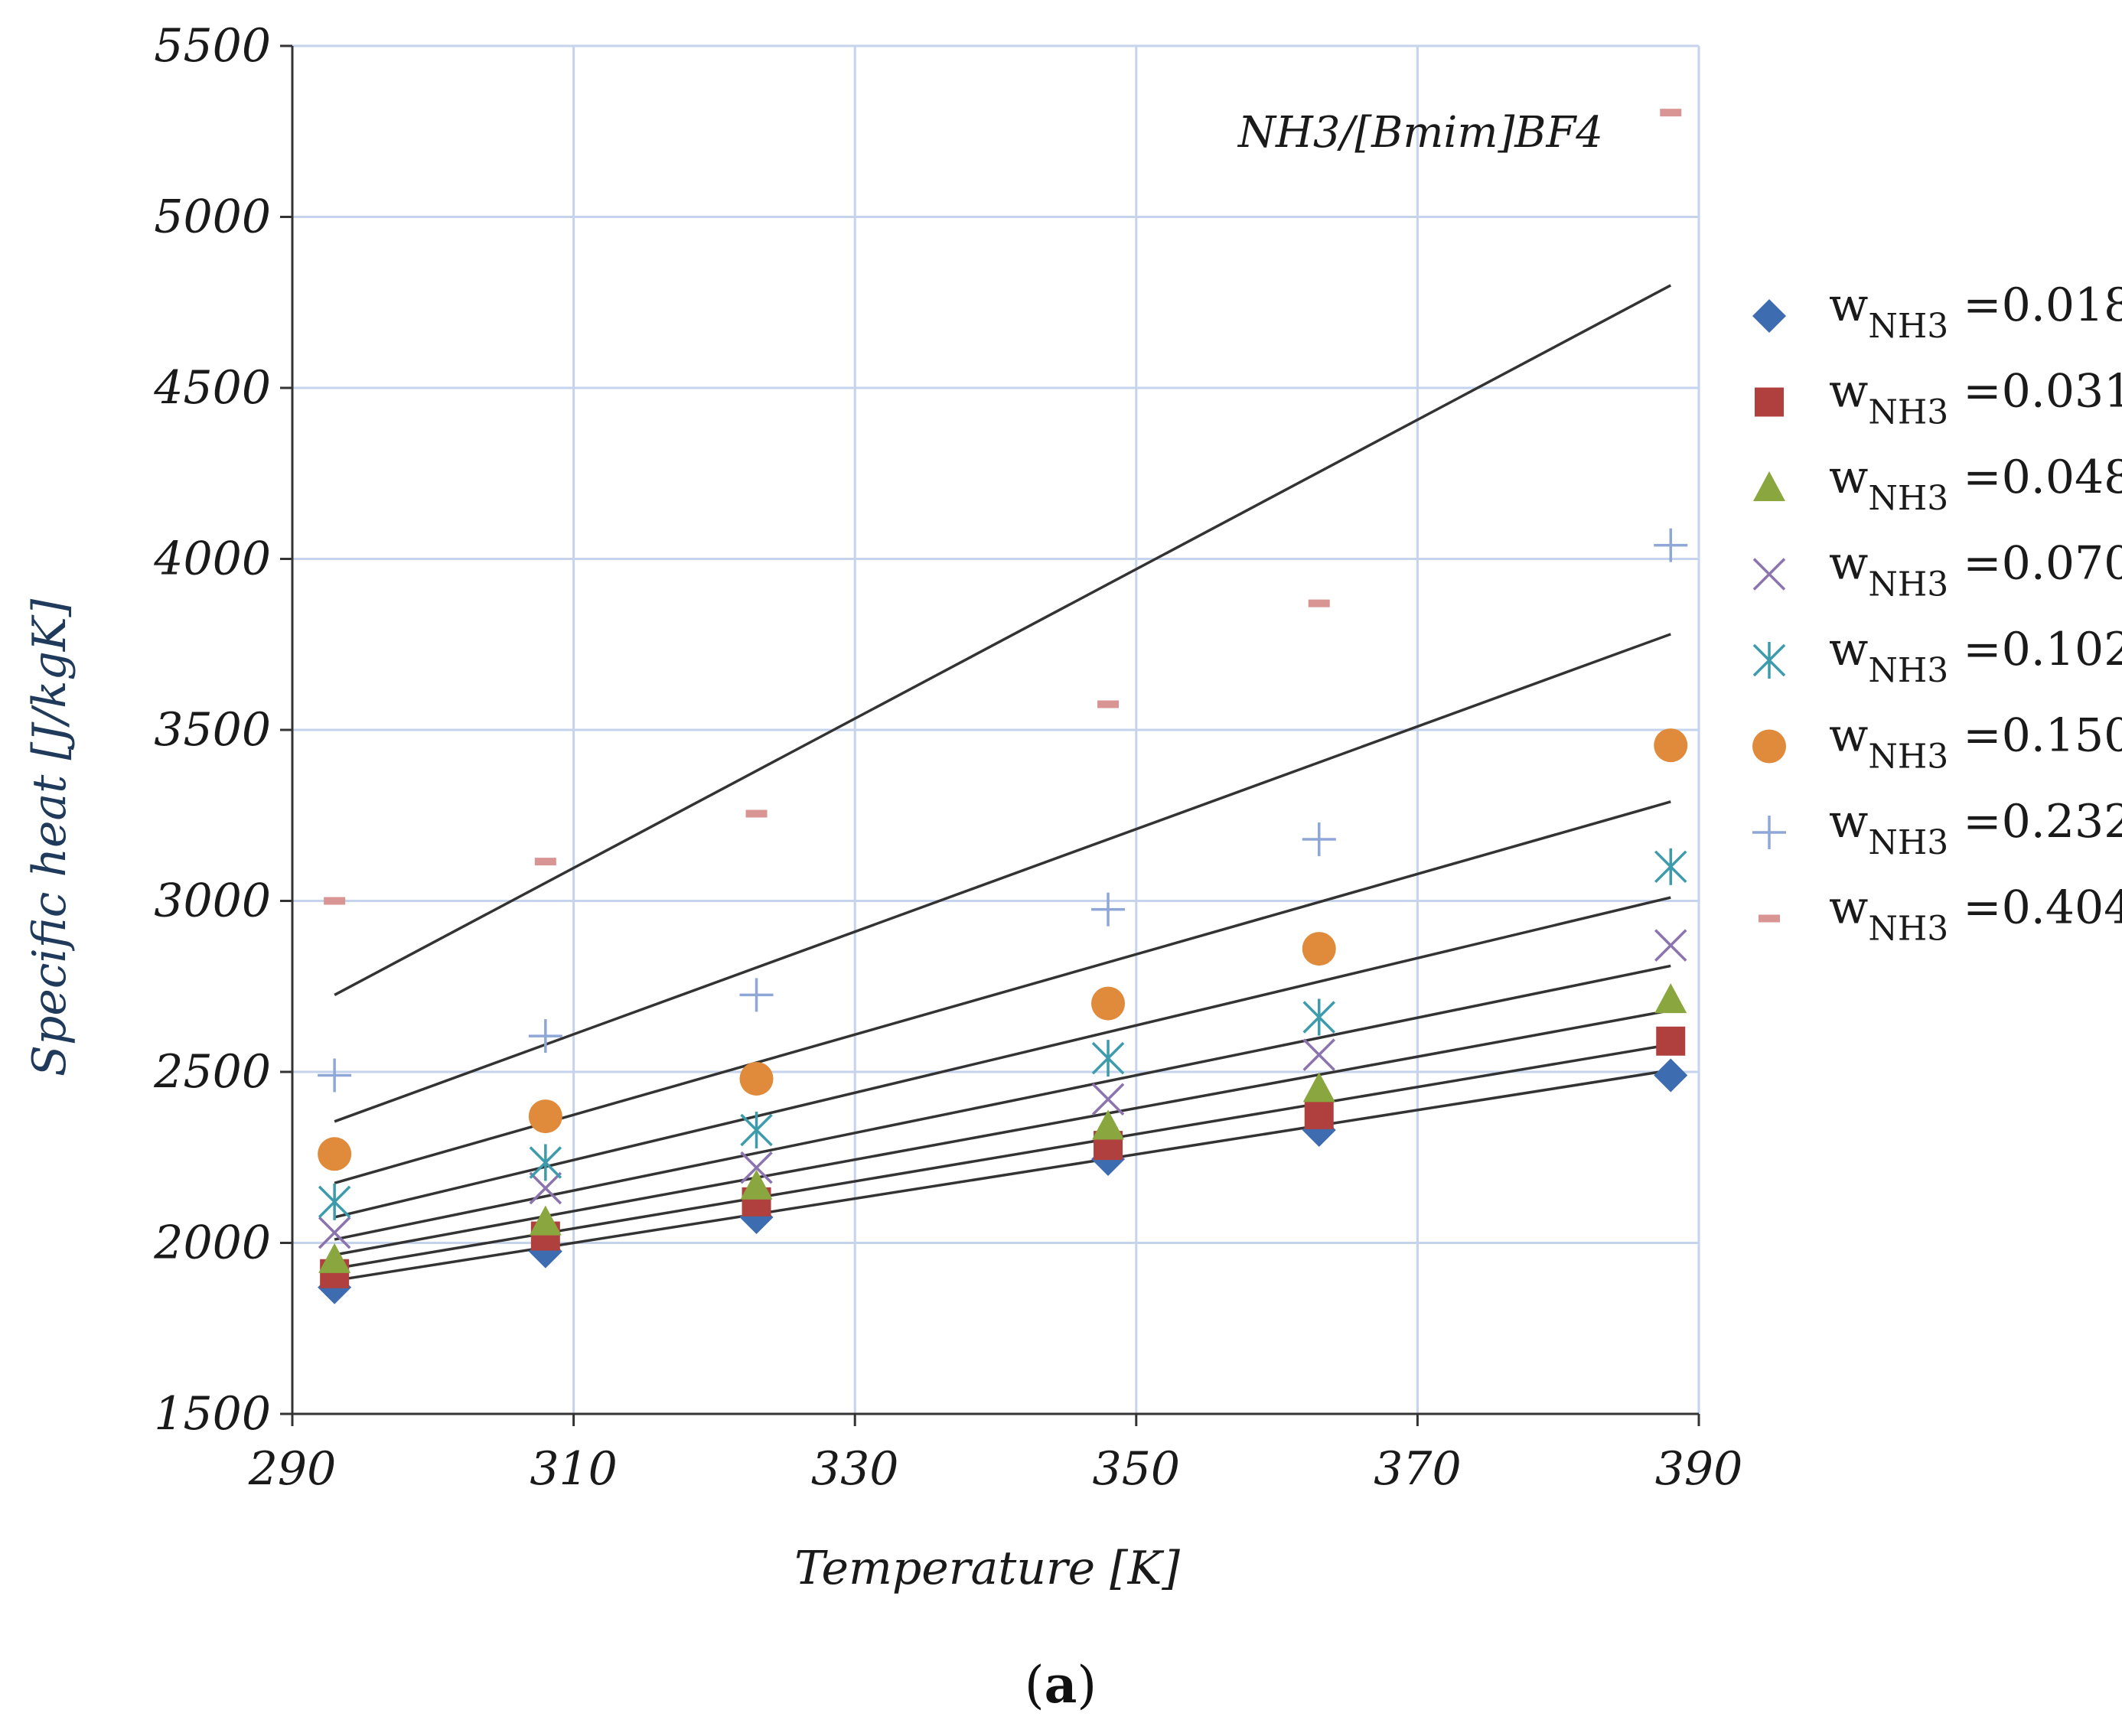 The height and width of the screenshot is (1736, 2122). What do you see at coordinates (2035, 908) in the screenshot?
I see `legend-label-value: =0.404` at bounding box center [2035, 908].